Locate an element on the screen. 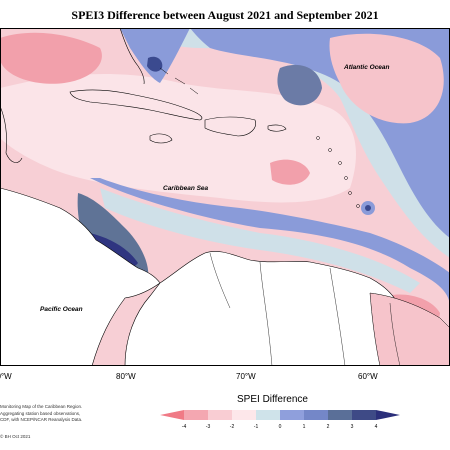 The height and width of the screenshot is (450, 450). pink-region-guianas is located at coordinates (409, 329).